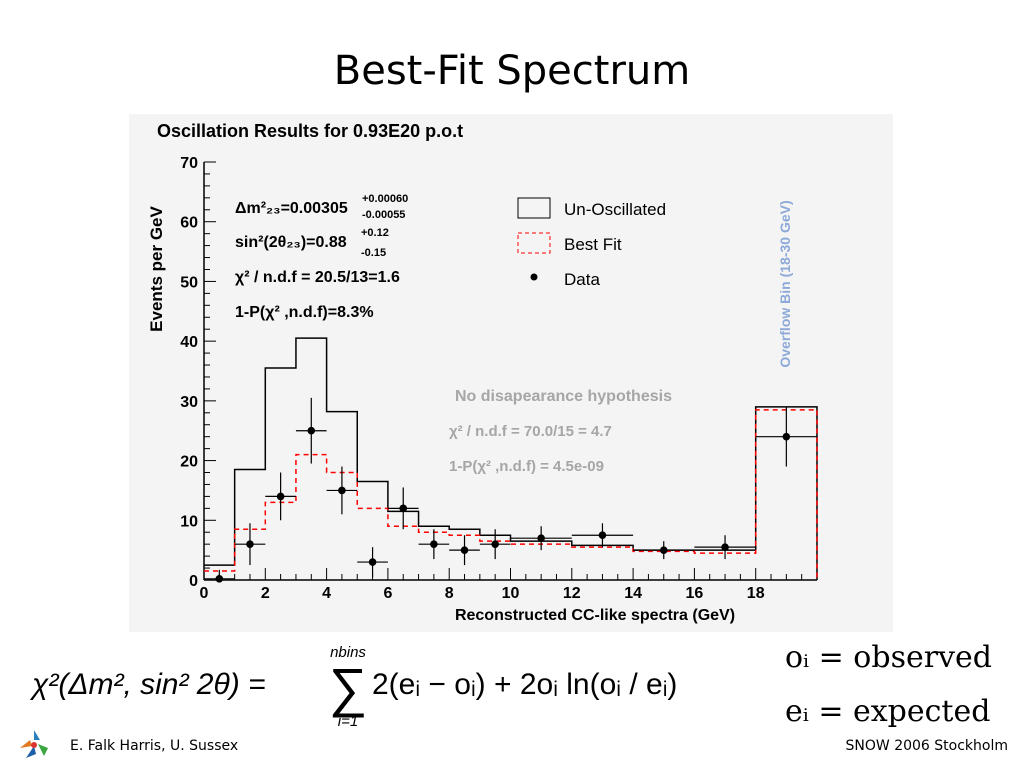  What do you see at coordinates (189, 521) in the screenshot?
I see `y-tick-label: 10` at bounding box center [189, 521].